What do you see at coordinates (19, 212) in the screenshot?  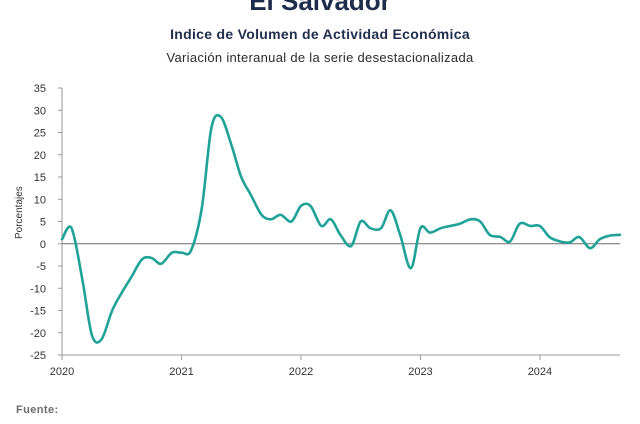 I see `y-axis-label: Porcentajes` at bounding box center [19, 212].